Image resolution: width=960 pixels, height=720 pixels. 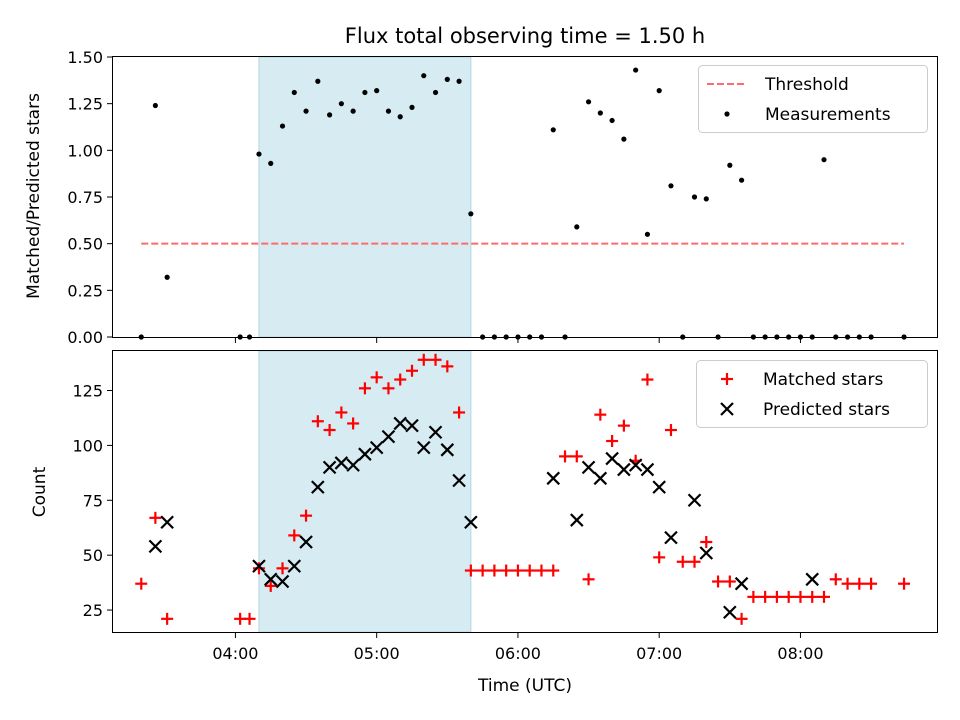 I want to click on chart-title-top: Flux total observing time = 1.50 h, so click(x=525, y=36).